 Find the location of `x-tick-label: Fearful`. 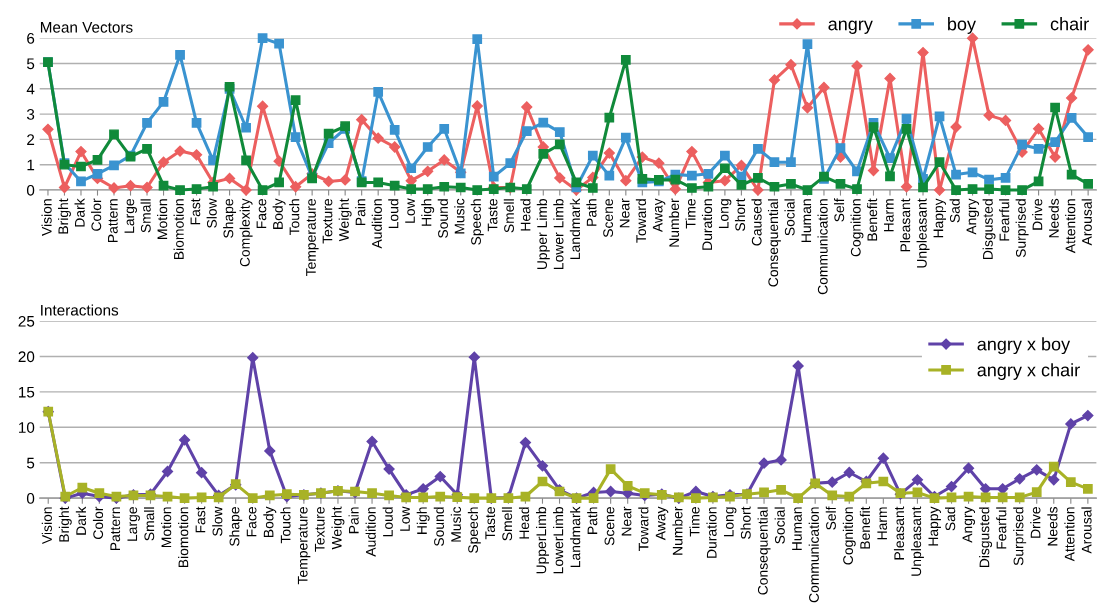

x-tick-label: Fearful is located at coordinates (1004, 220).